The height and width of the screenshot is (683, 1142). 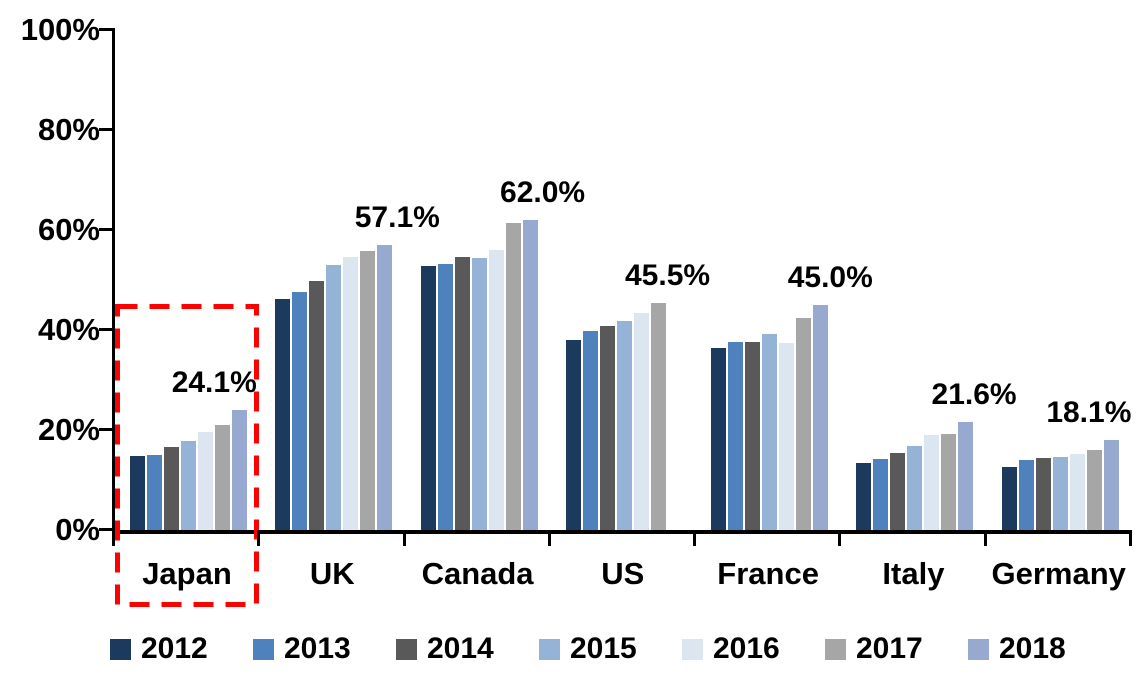 What do you see at coordinates (1043, 494) in the screenshot?
I see `bar-germany-2014` at bounding box center [1043, 494].